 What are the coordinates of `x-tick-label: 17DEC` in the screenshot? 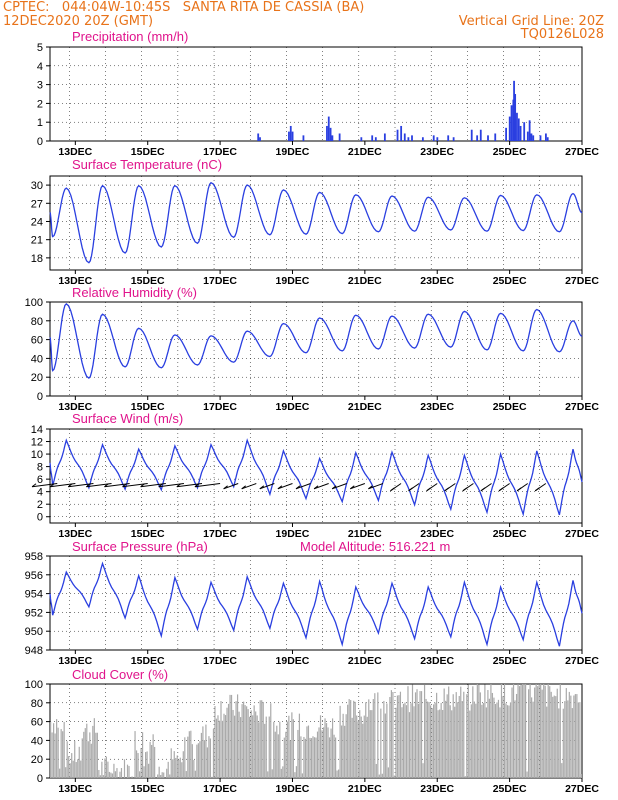 It's located at (220, 661).